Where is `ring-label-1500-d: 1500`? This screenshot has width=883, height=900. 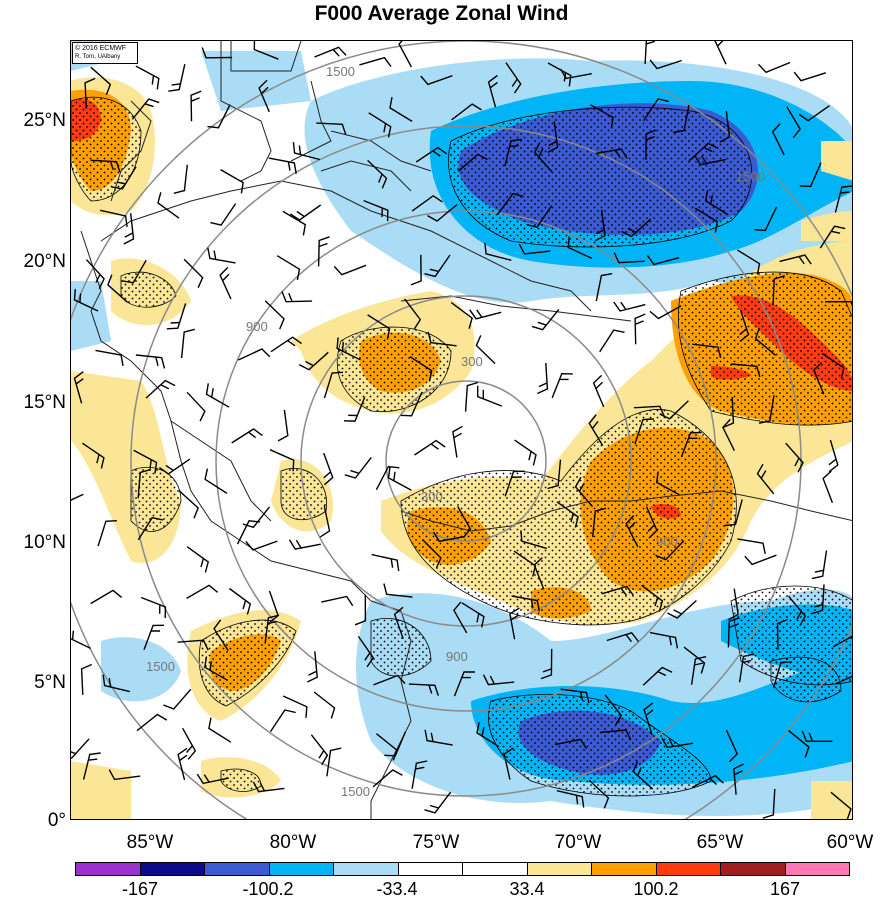
ring-label-1500-d: 1500 is located at coordinates (355, 791).